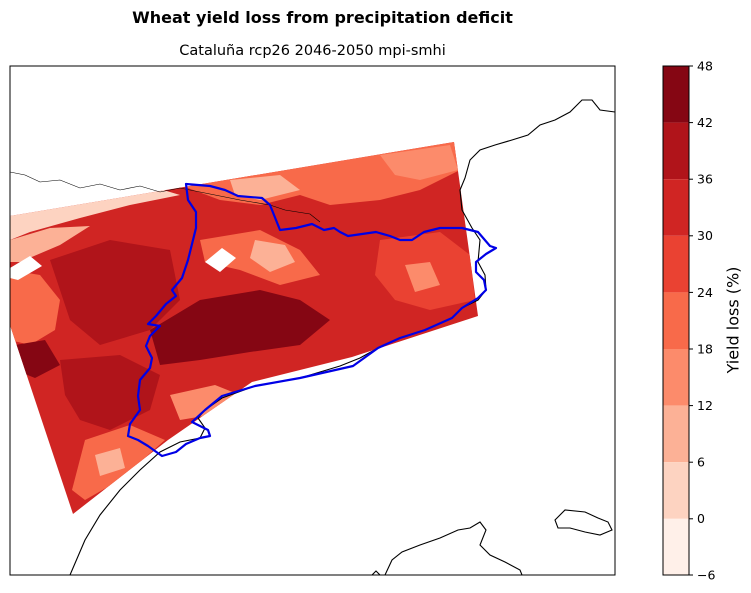 The width and height of the screenshot is (751, 593). I want to click on field-darkest-west, so click(37, 359).